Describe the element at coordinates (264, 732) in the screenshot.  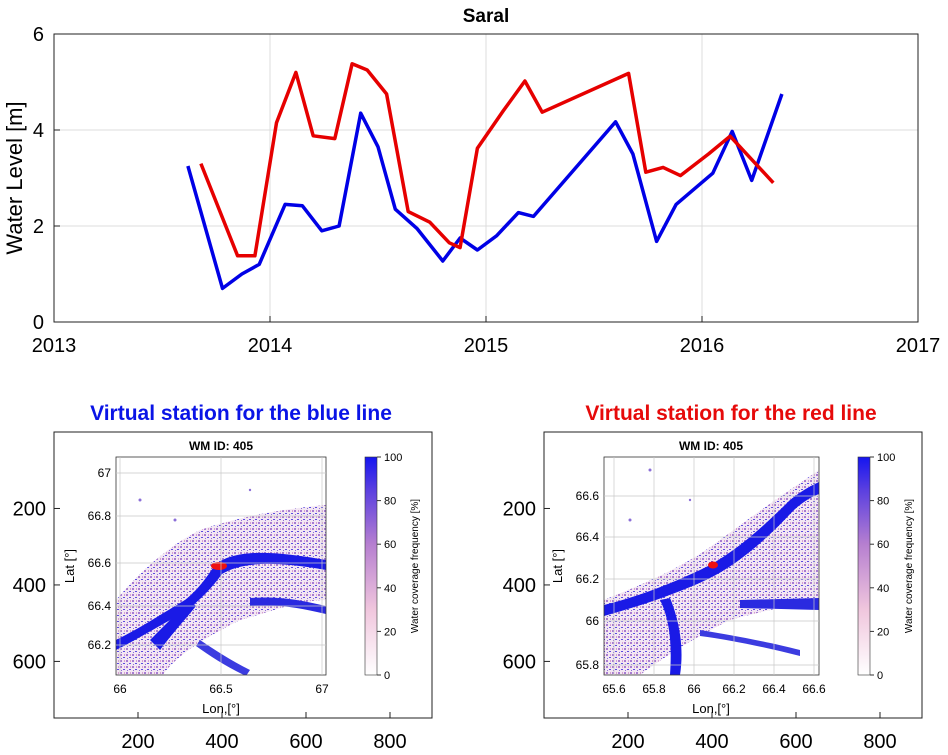
I see `left-outer-x-ticks: 200 400 600 800` at that location.